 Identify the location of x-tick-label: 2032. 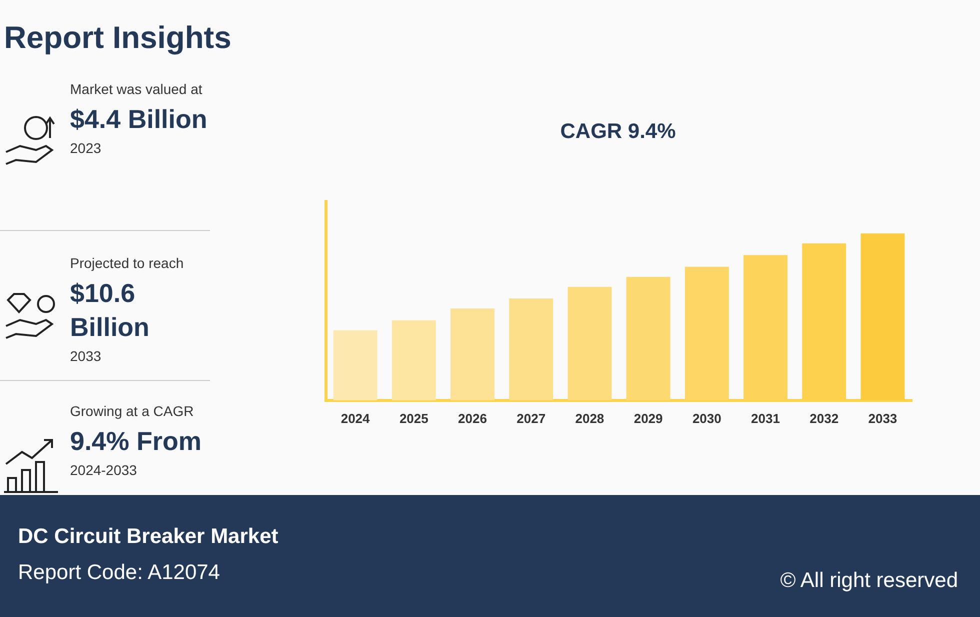
(824, 418).